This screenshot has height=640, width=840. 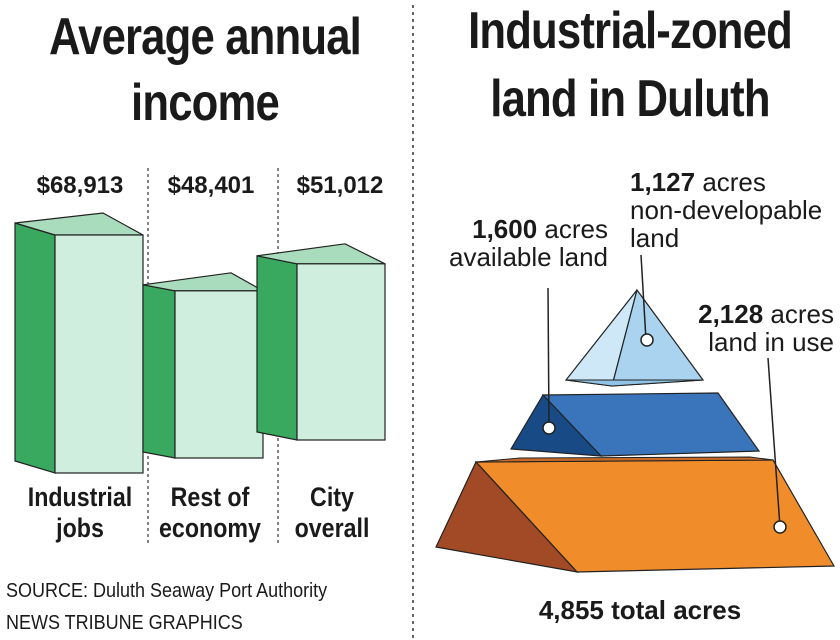 What do you see at coordinates (205, 37) in the screenshot?
I see `income-title-line1: Average annual` at bounding box center [205, 37].